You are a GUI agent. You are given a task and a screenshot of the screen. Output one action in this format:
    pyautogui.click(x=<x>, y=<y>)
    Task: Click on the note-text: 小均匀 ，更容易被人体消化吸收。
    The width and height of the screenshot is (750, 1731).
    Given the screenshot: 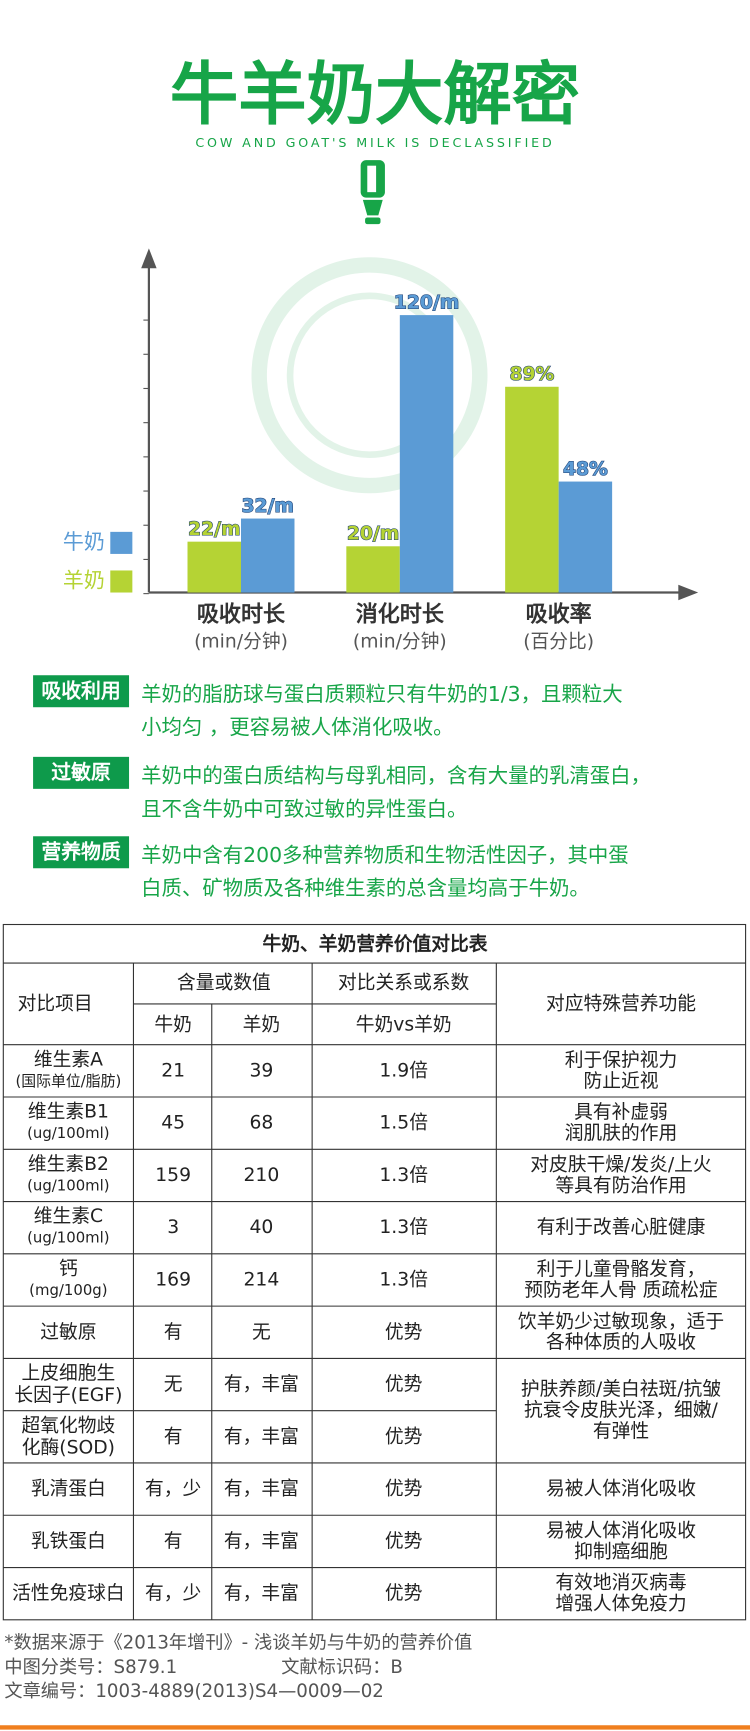 What is the action you would take?
    pyautogui.click(x=297, y=727)
    